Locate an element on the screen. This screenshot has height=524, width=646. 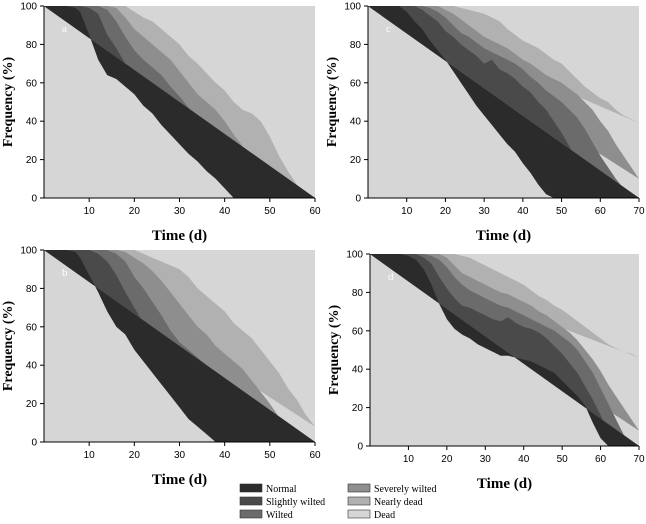
panel-label: d is located at coordinates (391, 277).